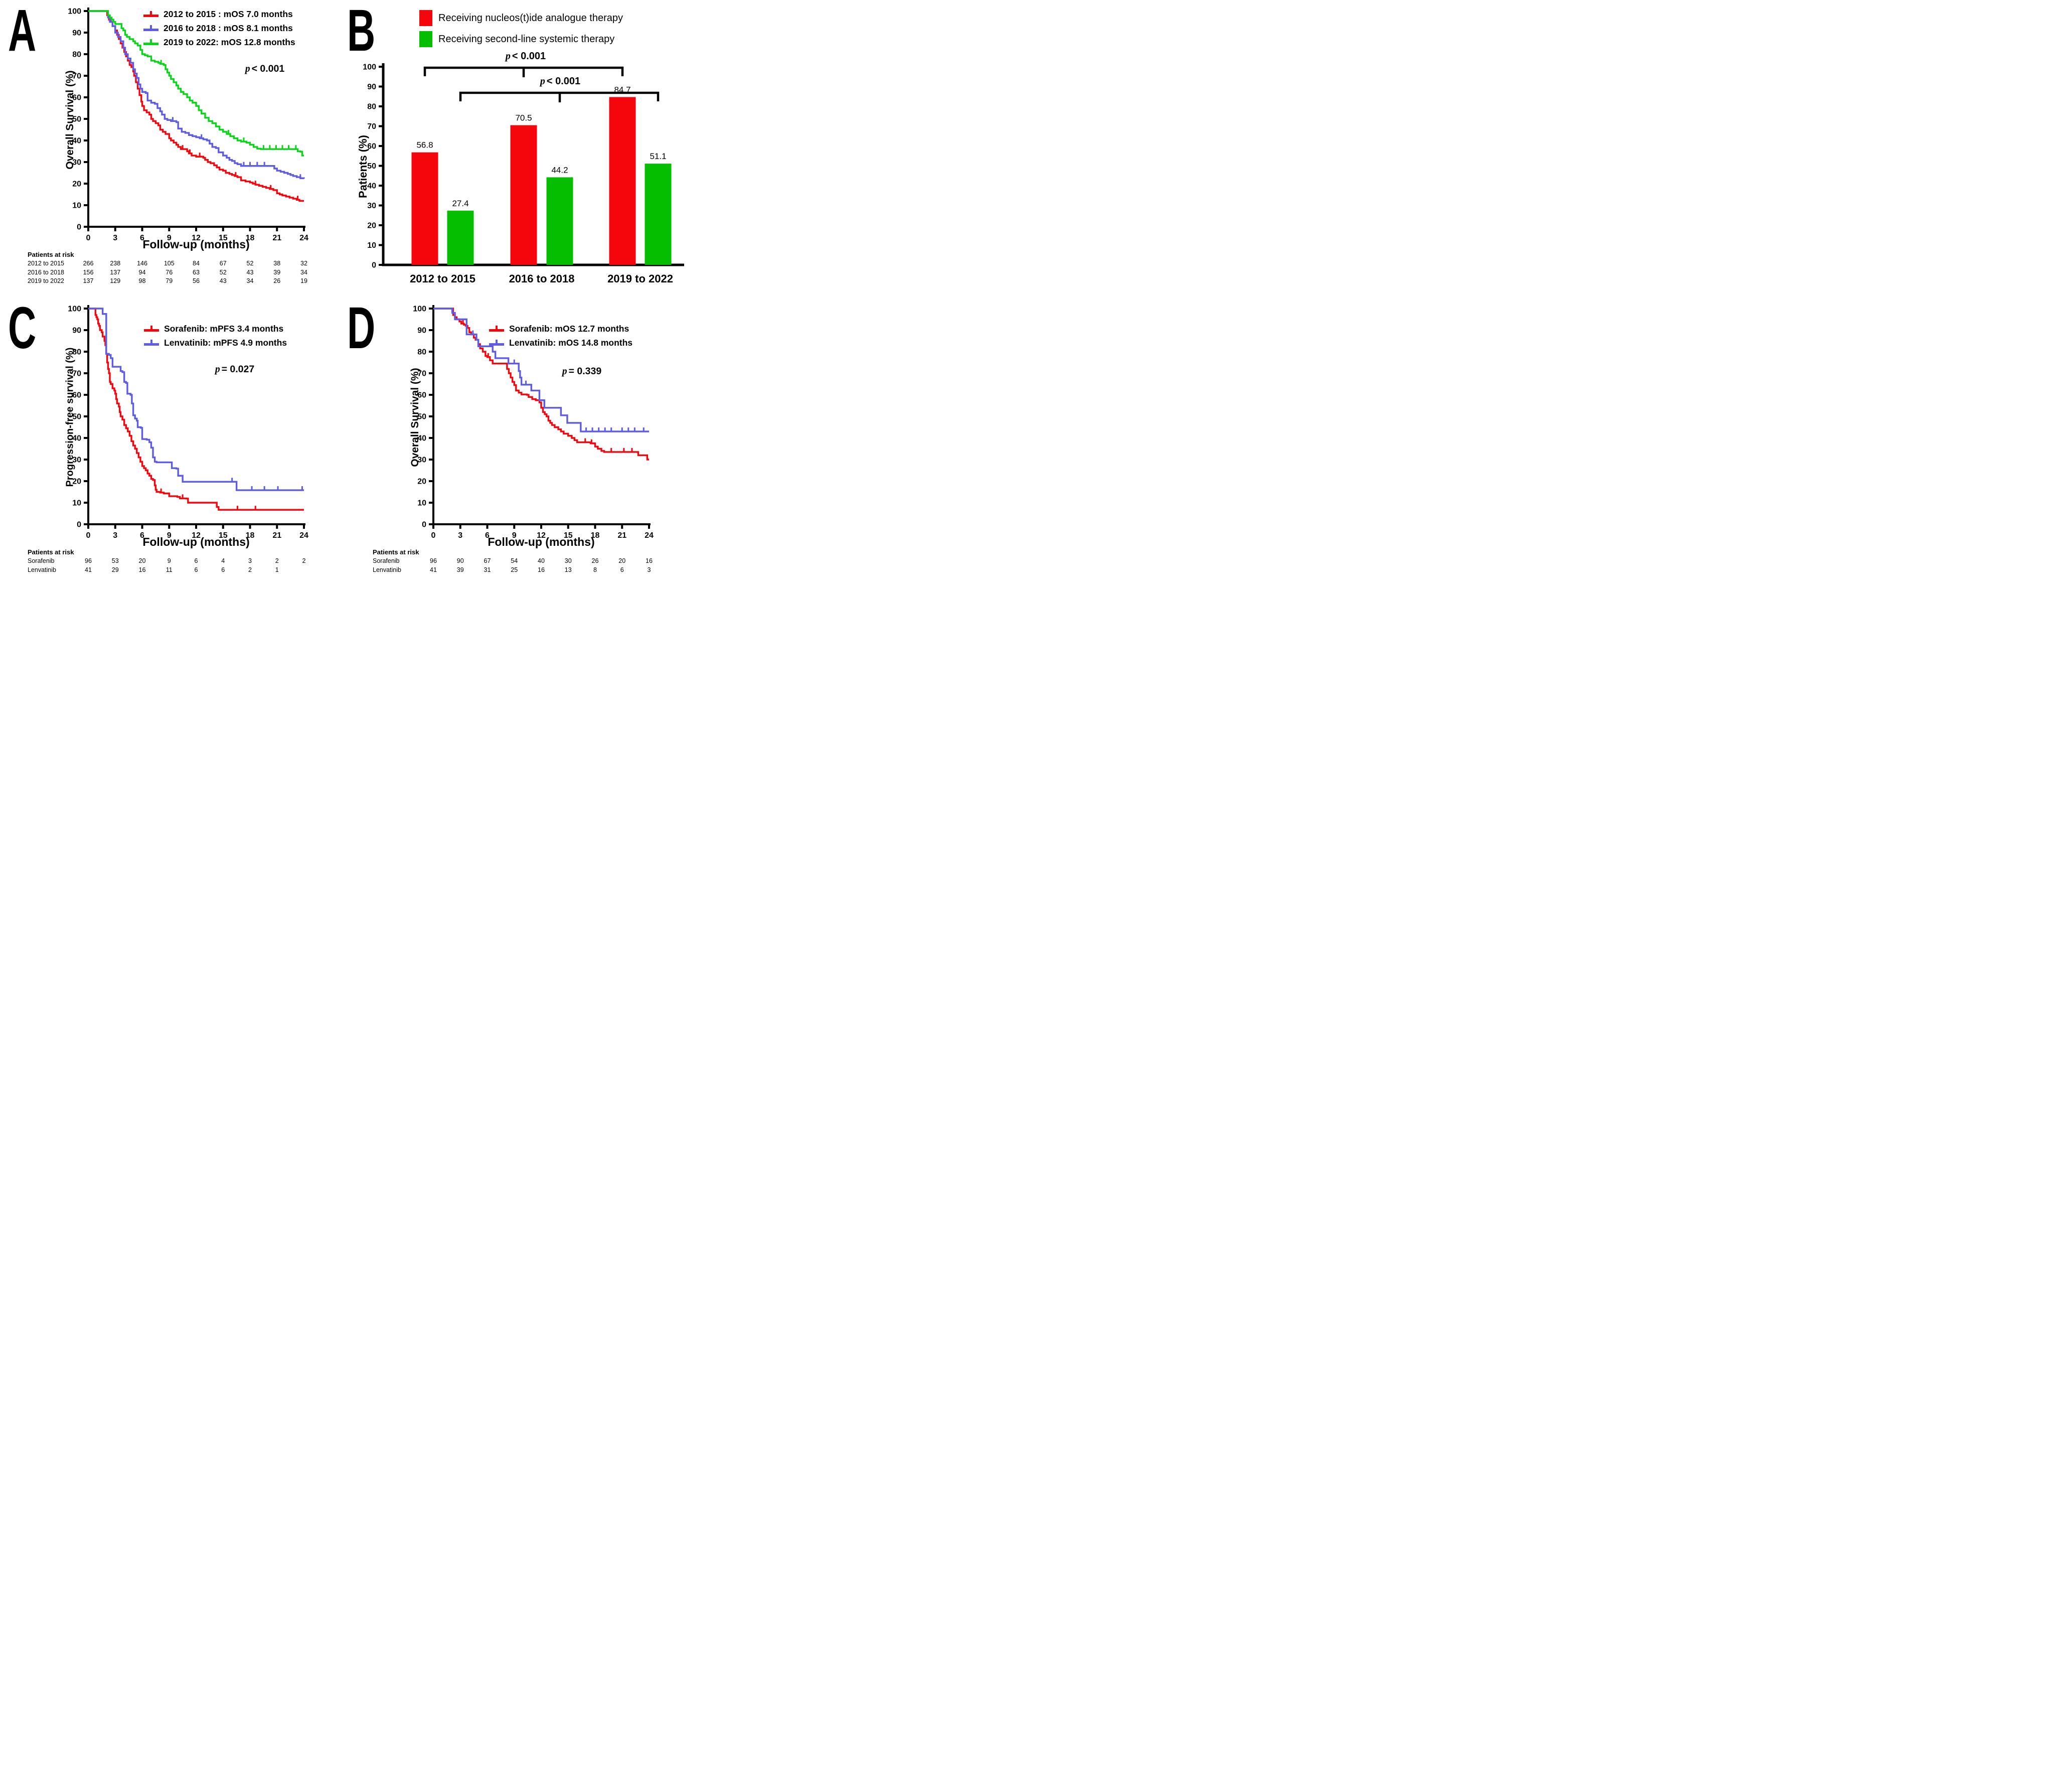 The height and width of the screenshot is (1785, 2072). I want to click on svg-text: 18, so click(250, 238).